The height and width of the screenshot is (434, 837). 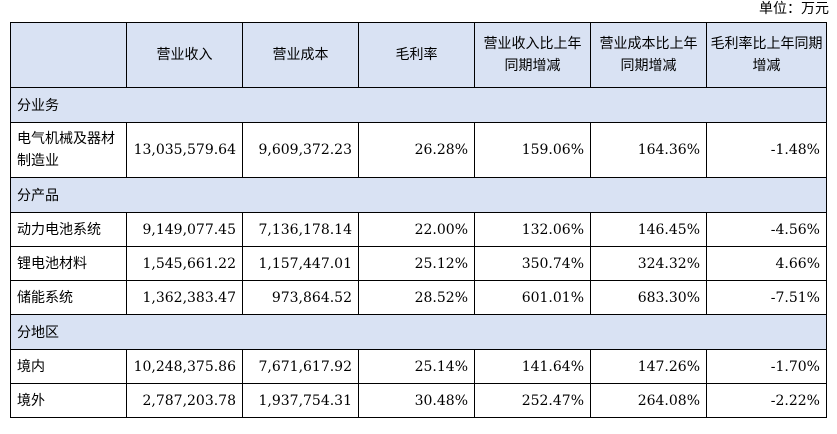 What do you see at coordinates (184, 400) in the screenshot?
I see `revenue-cell: 2,787,203.78` at bounding box center [184, 400].